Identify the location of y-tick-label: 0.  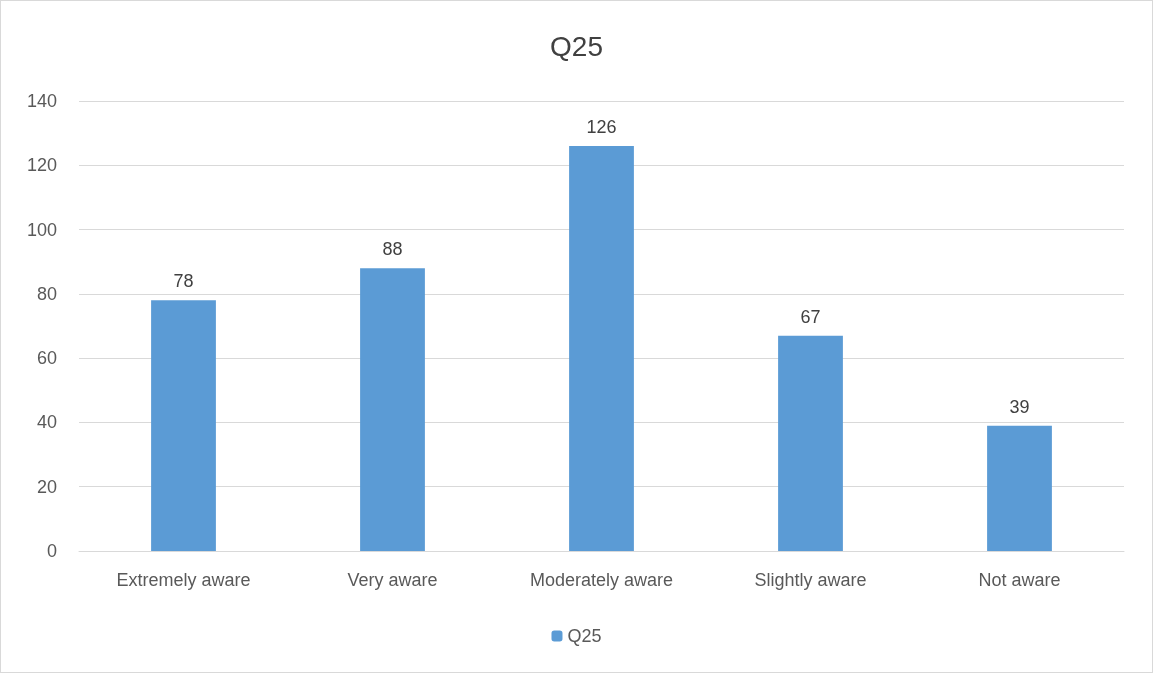
(51, 551).